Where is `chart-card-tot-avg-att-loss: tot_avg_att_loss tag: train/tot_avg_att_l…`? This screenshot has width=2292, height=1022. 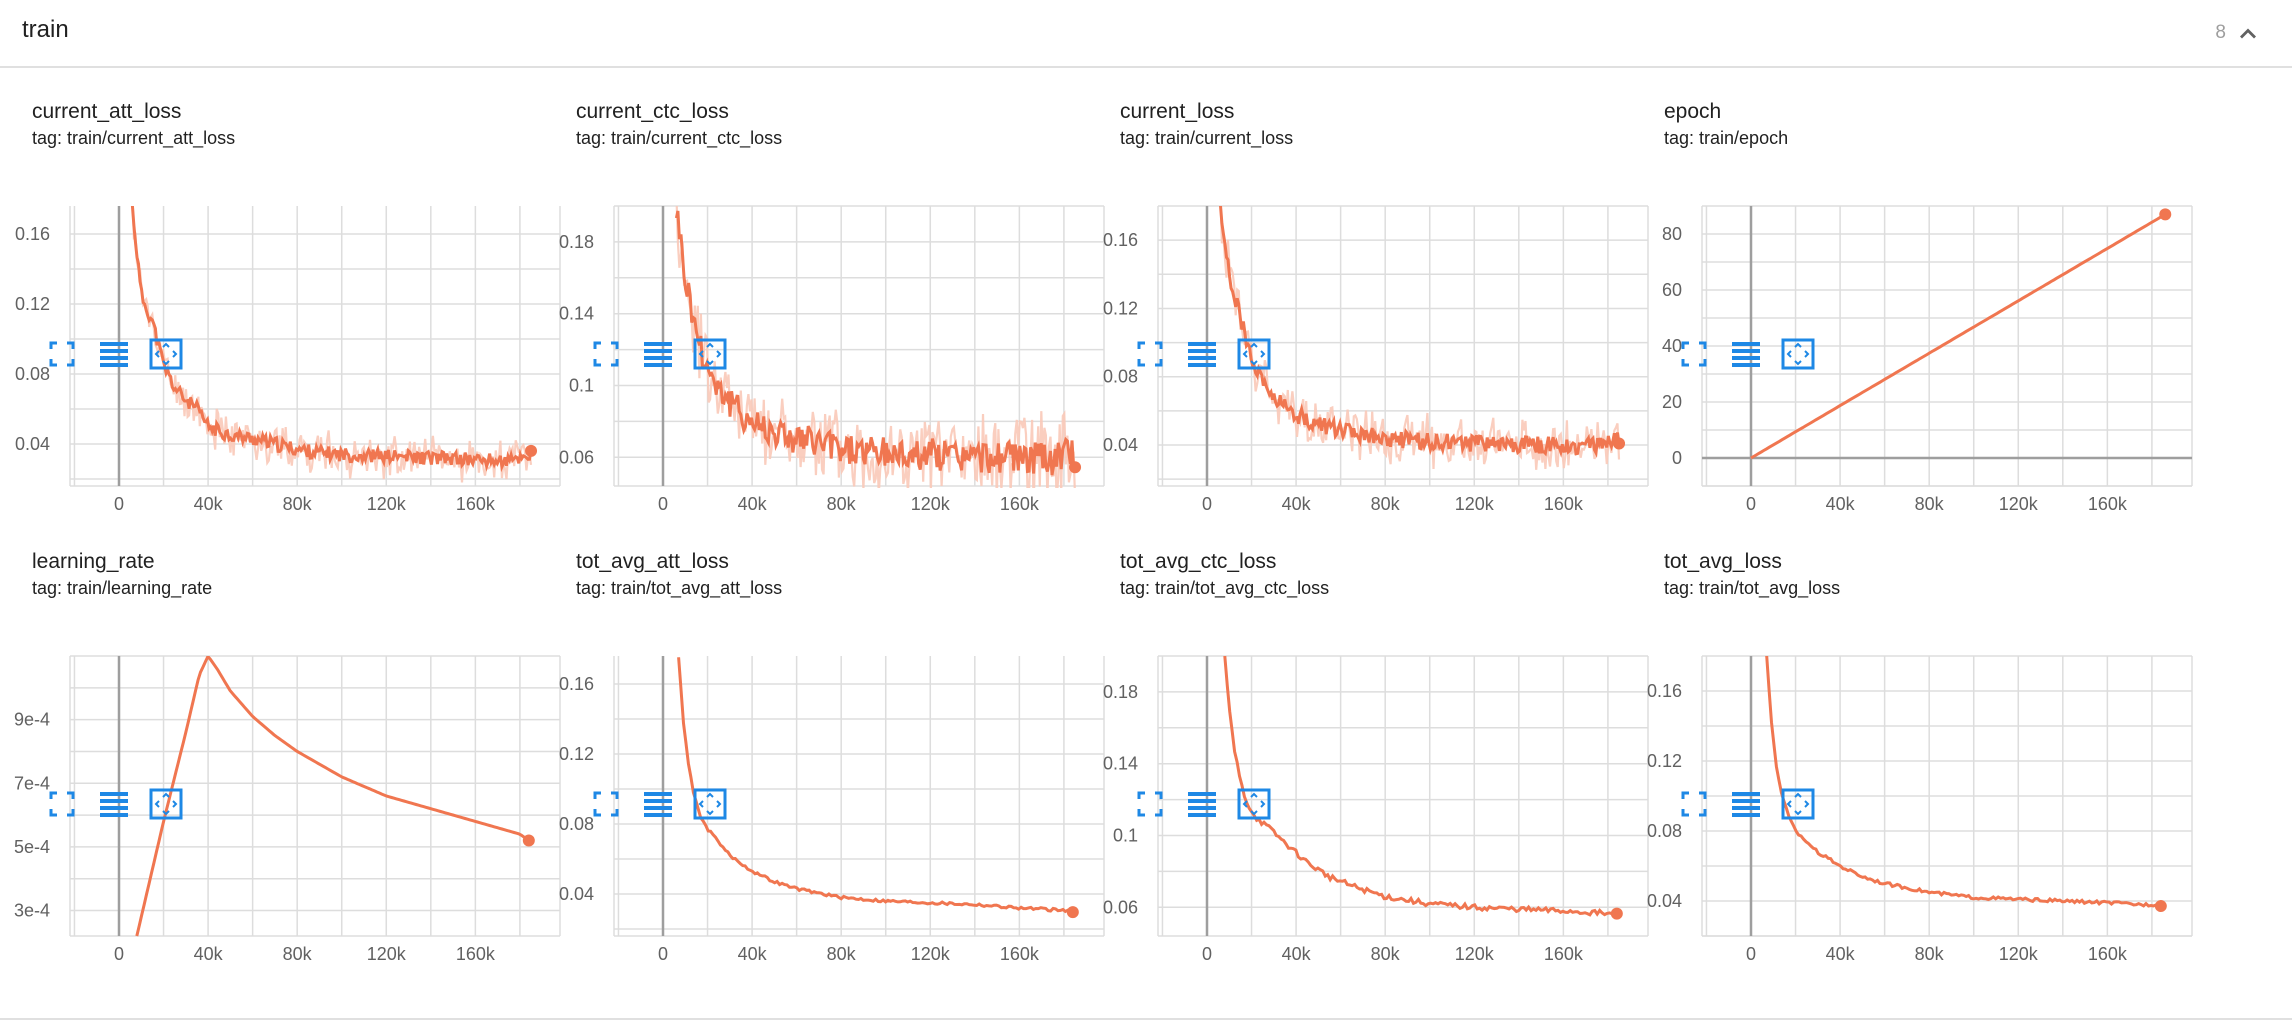 chart-card-tot-avg-att-loss: tot_avg_att_loss tag: train/tot_avg_att_l… is located at coordinates (837, 770).